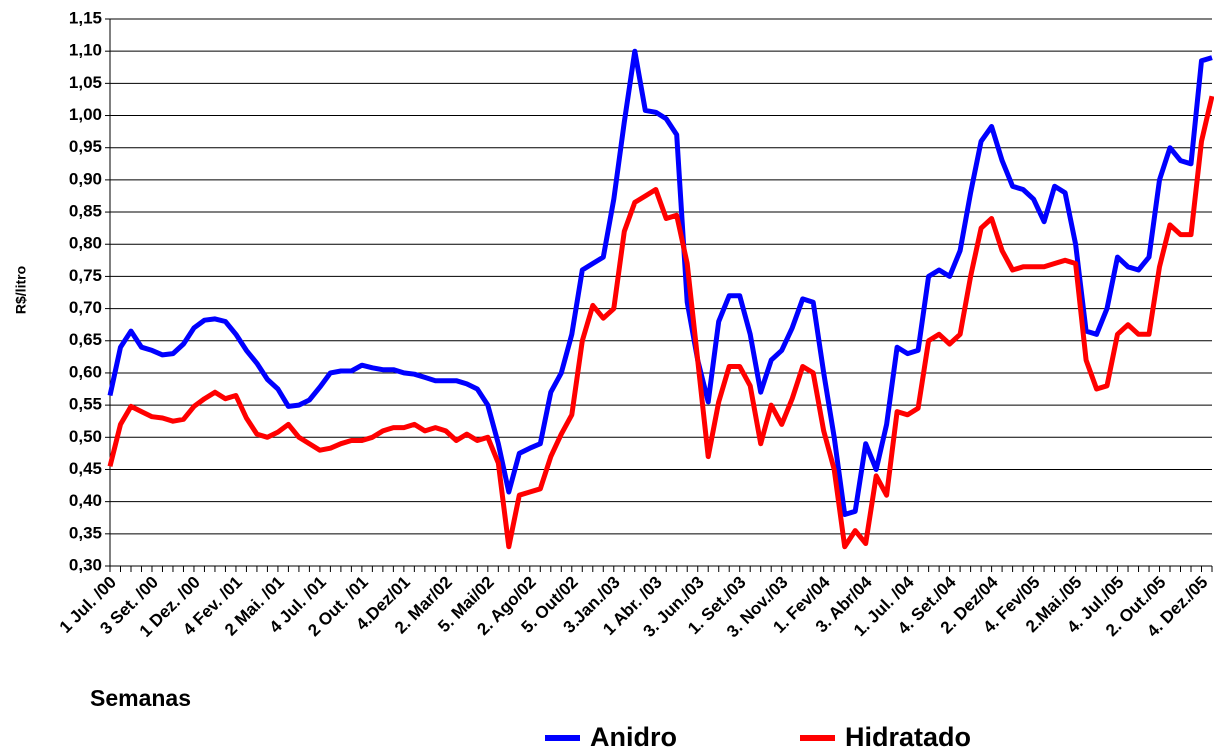 The width and height of the screenshot is (1214, 755). I want to click on y-tick-label: 0,70, so click(85, 307).